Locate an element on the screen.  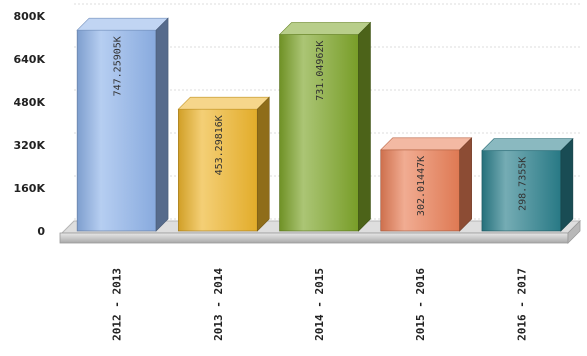
x-tick-label: 2014 - 2015 is located at coordinates (319, 304).